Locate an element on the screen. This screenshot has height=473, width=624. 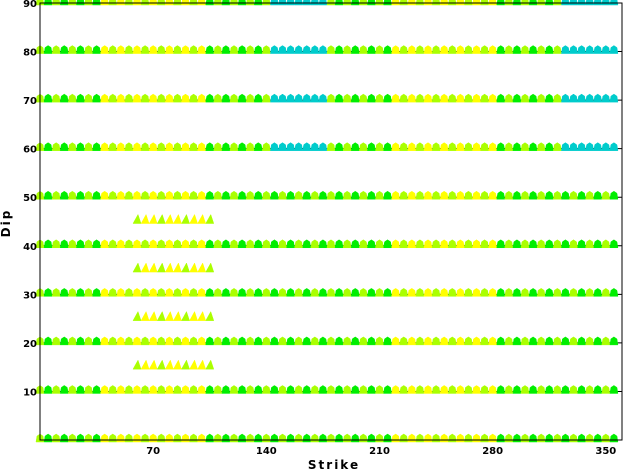
x-tick-label: 280 is located at coordinates (492, 451).